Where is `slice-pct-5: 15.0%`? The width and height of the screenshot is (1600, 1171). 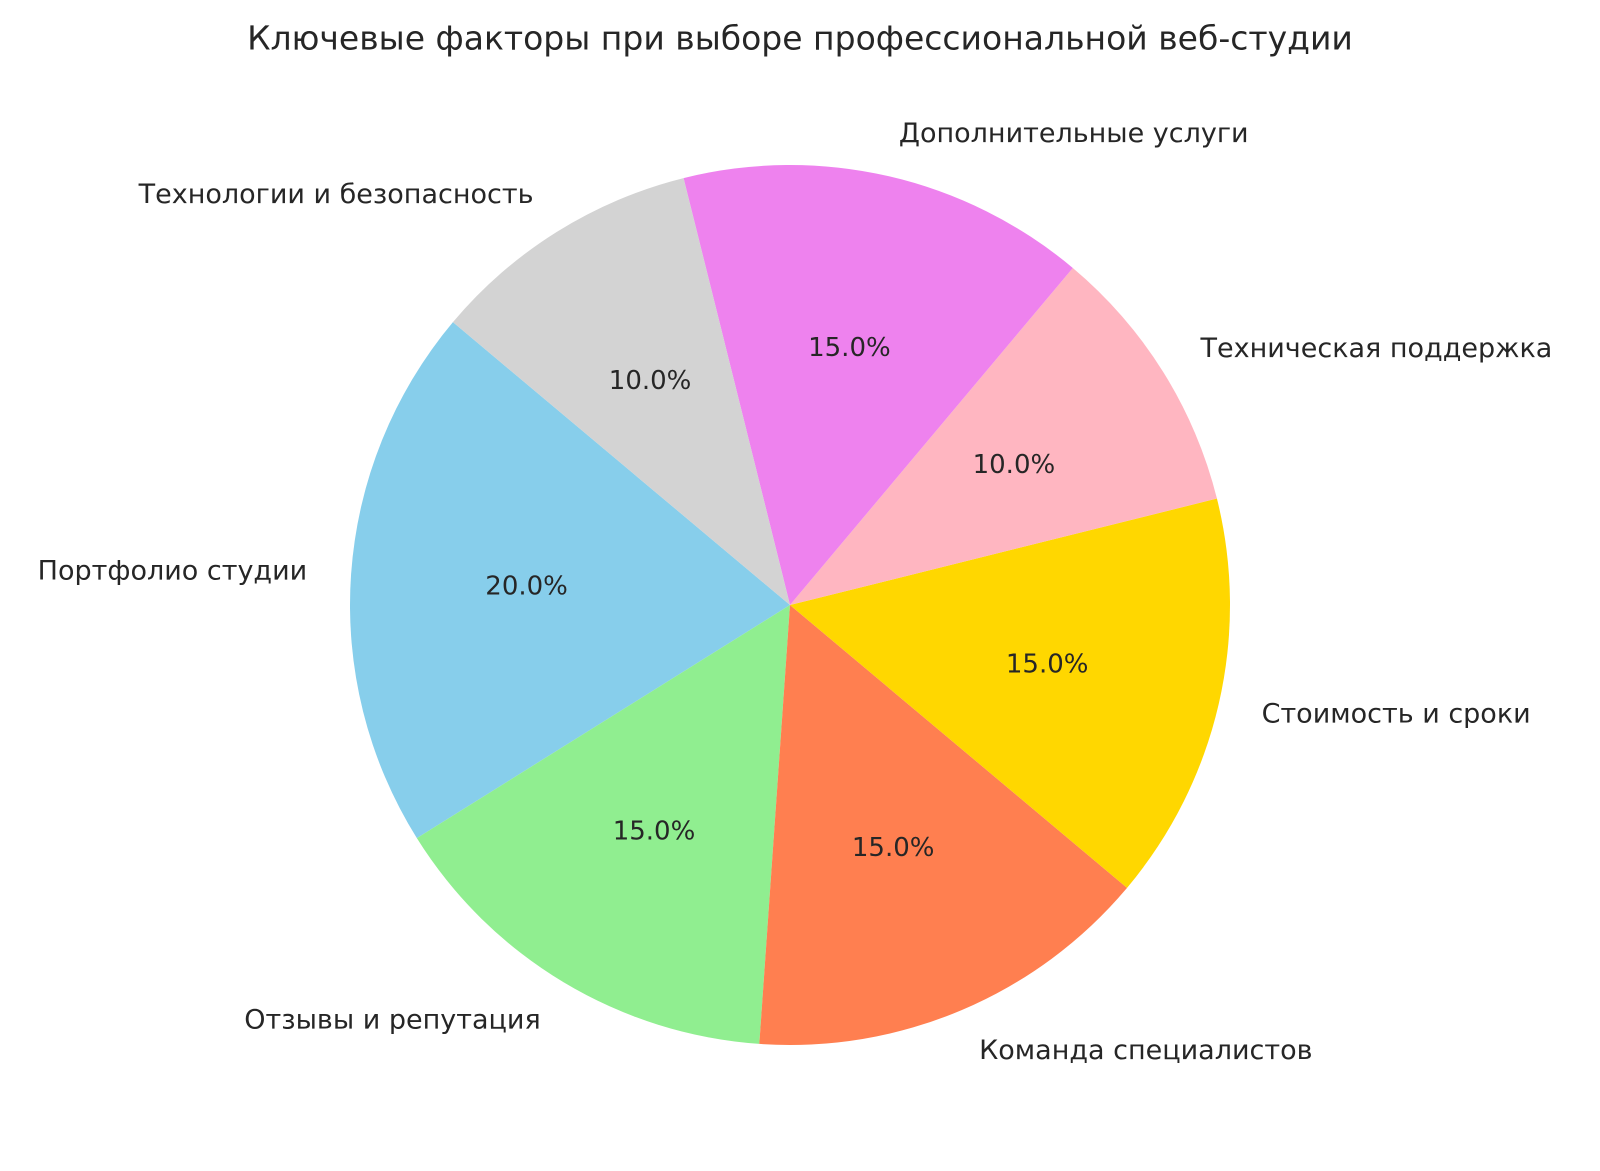 slice-pct-5: 15.0% is located at coordinates (849, 348).